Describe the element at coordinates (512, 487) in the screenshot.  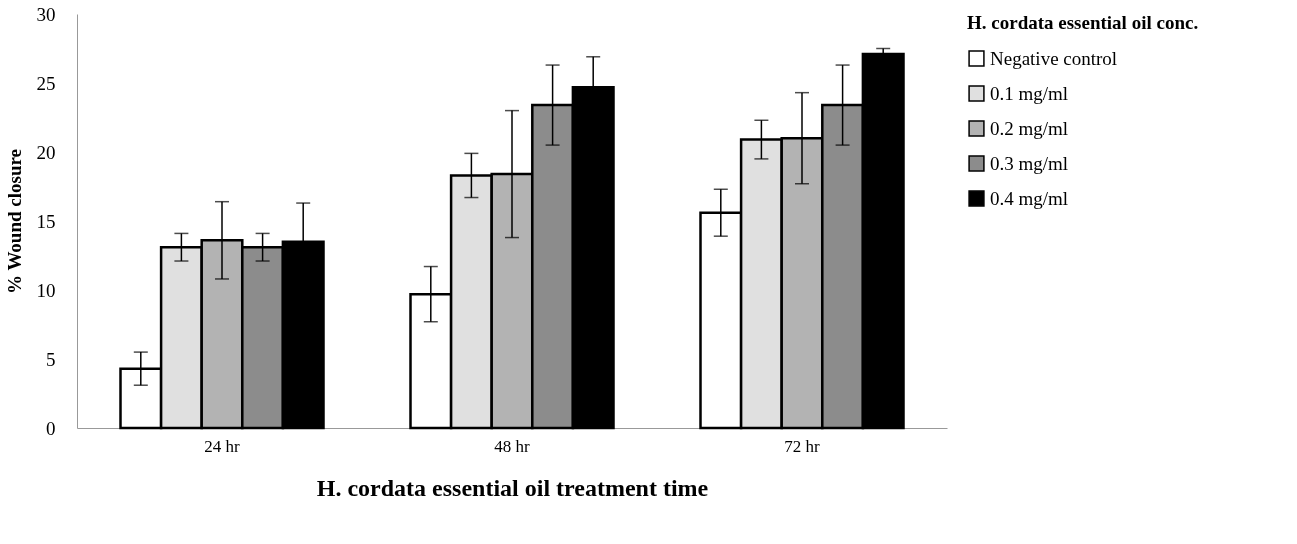
I see `x-axis-title: H. cordata essential oil treatment time` at that location.